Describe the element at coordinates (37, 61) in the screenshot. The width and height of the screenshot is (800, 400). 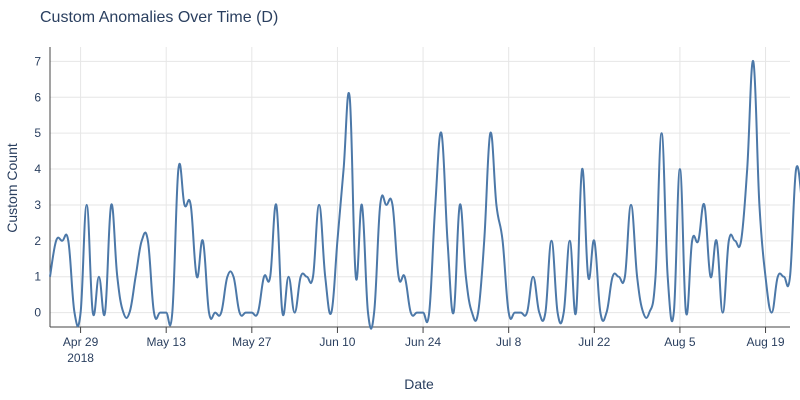
I see `y-tick-label: 7` at that location.